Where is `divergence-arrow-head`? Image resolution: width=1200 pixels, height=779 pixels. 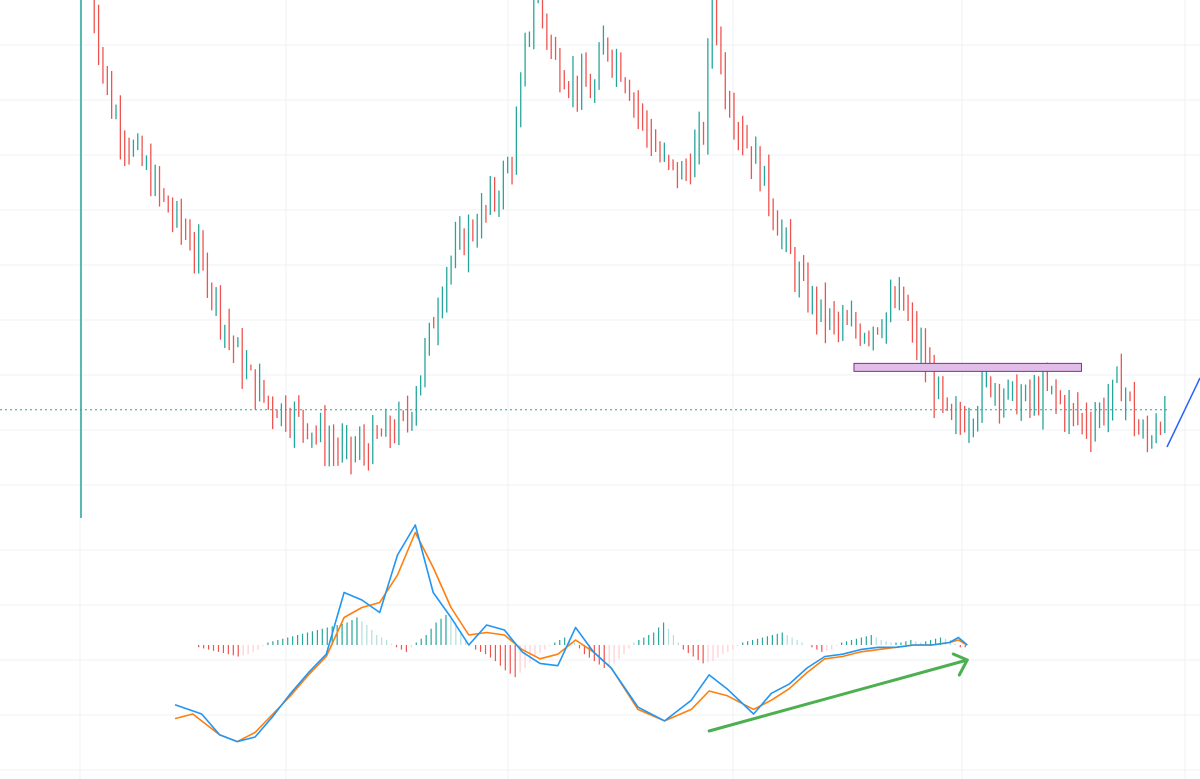 divergence-arrow-head is located at coordinates (960, 664).